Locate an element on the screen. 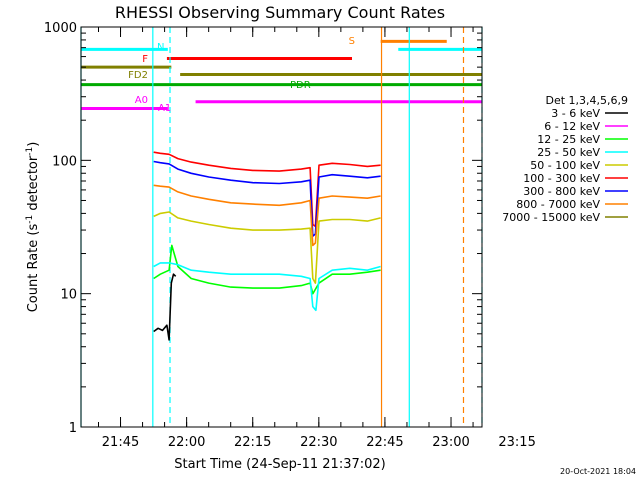 The width and height of the screenshot is (640, 480). flag-annotation: N is located at coordinates (160, 47).